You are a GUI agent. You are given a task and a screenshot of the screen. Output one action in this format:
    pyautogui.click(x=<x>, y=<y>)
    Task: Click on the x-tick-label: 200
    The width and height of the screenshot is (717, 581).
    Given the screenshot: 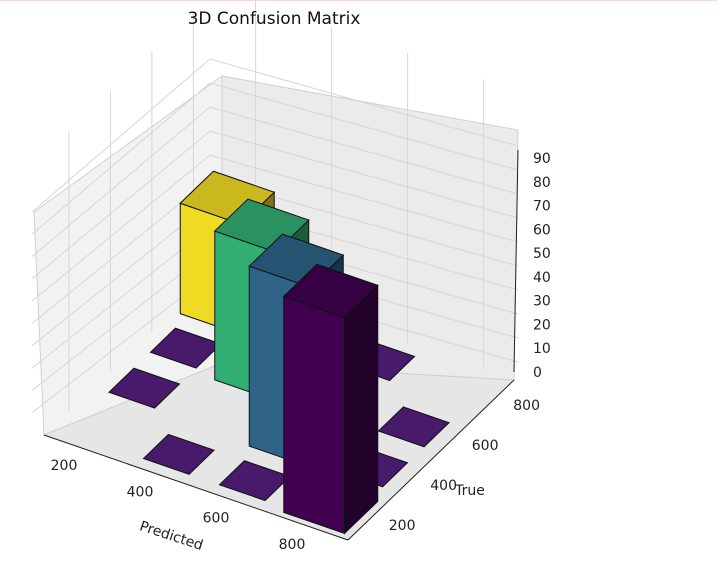 What is the action you would take?
    pyautogui.click(x=64, y=466)
    